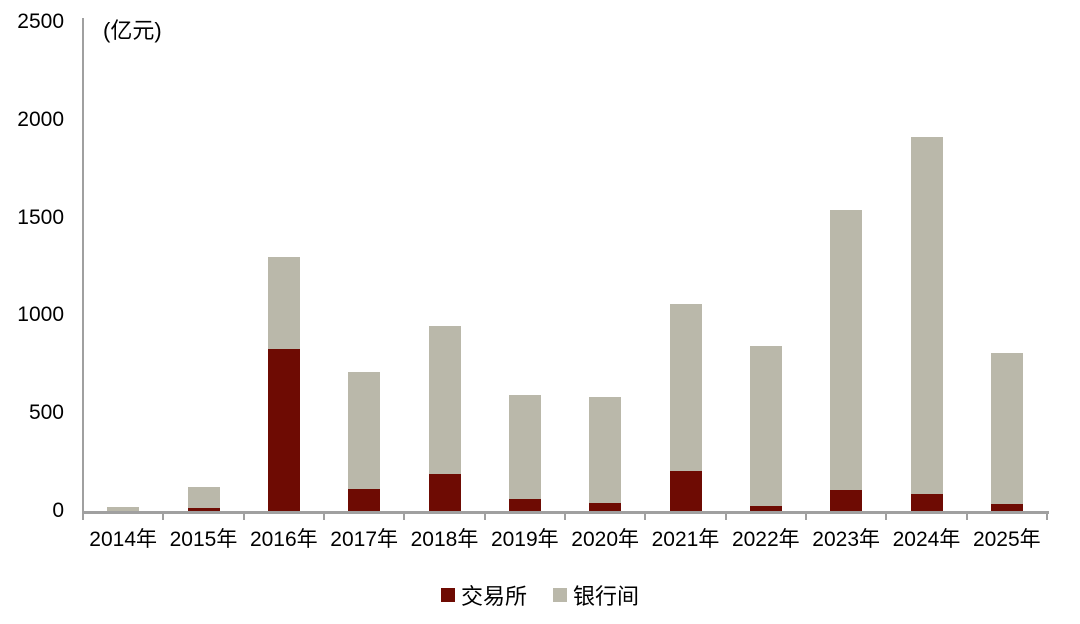  What do you see at coordinates (605, 539) in the screenshot?
I see `x-tick-label: 2020年` at bounding box center [605, 539].